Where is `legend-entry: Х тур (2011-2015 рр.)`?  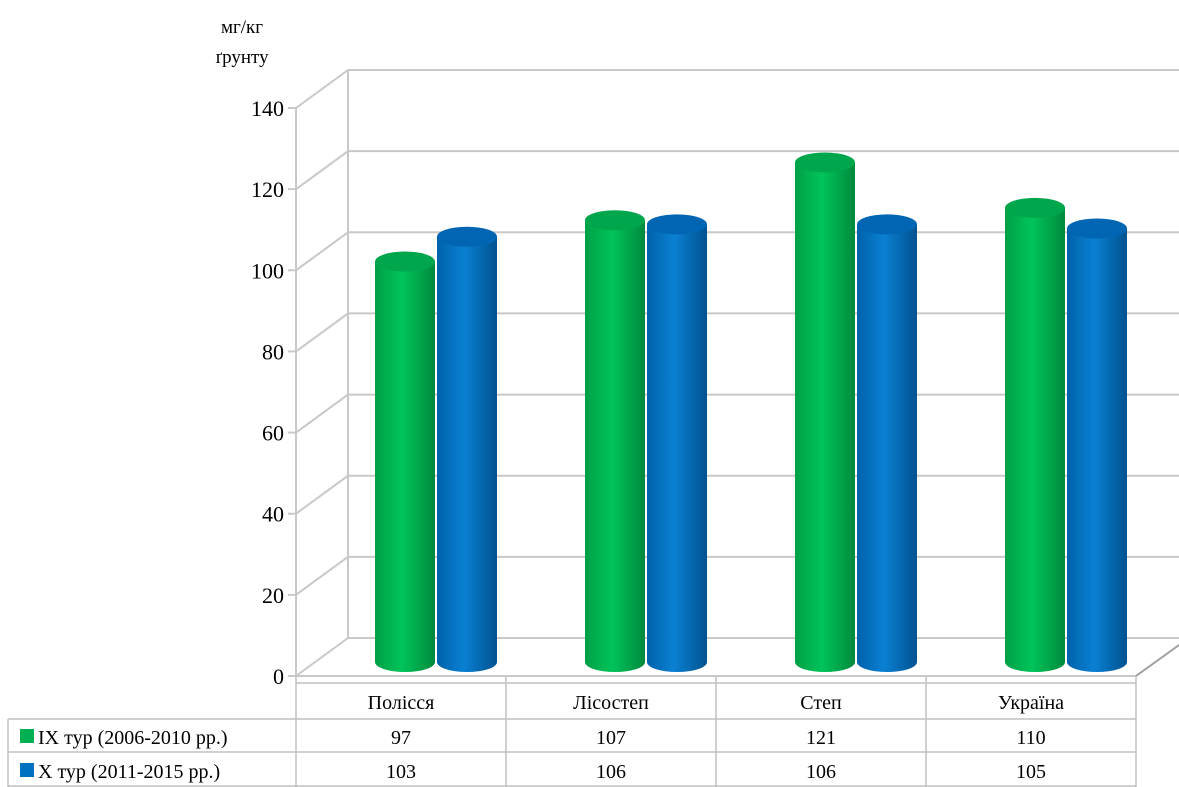 legend-entry: Х тур (2011-2015 рр.) is located at coordinates (129, 772).